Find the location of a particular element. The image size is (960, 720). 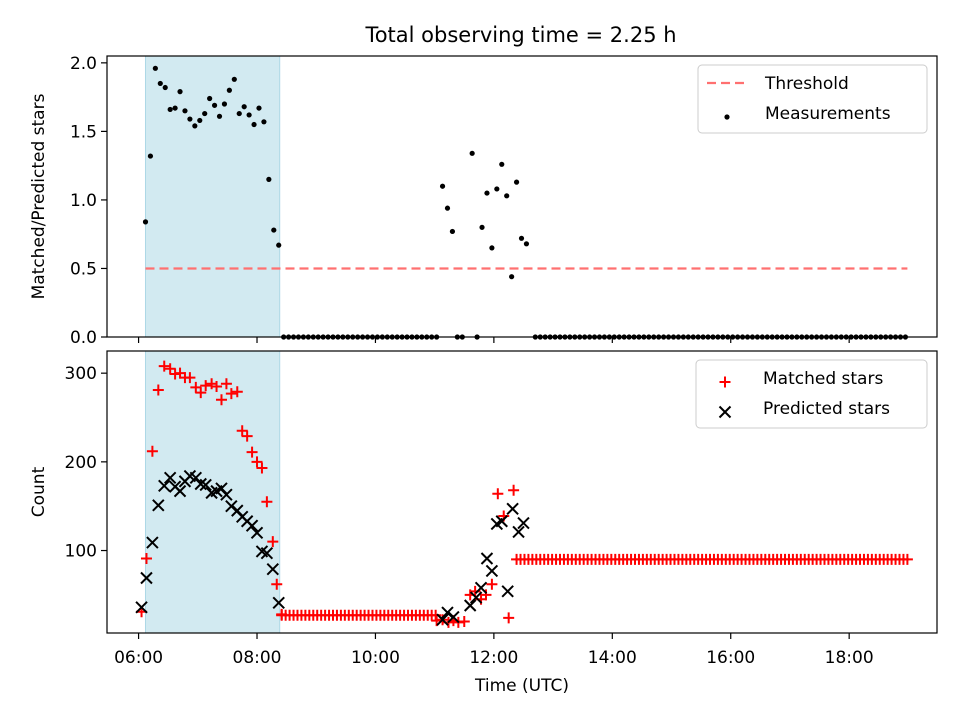

y-tick-label: 300 is located at coordinates (81, 374).